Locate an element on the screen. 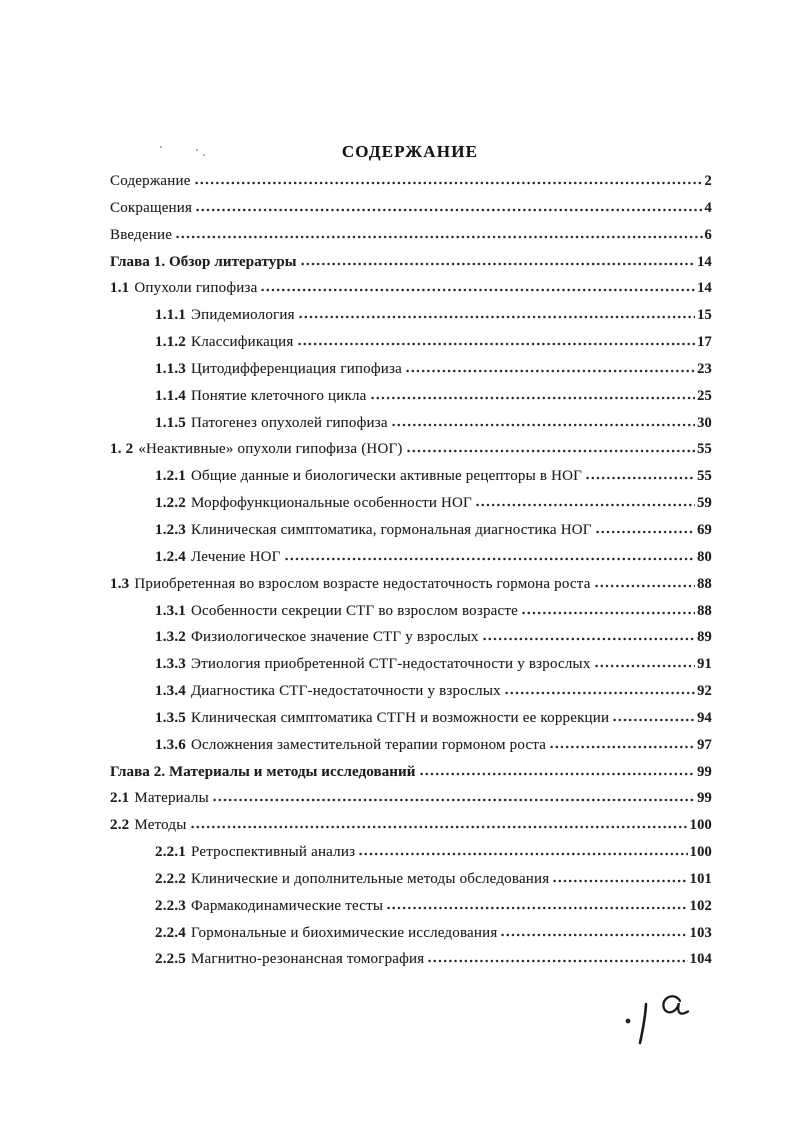 The width and height of the screenshot is (792, 1142). toc-entry-page-number: 17 is located at coordinates (704, 342).